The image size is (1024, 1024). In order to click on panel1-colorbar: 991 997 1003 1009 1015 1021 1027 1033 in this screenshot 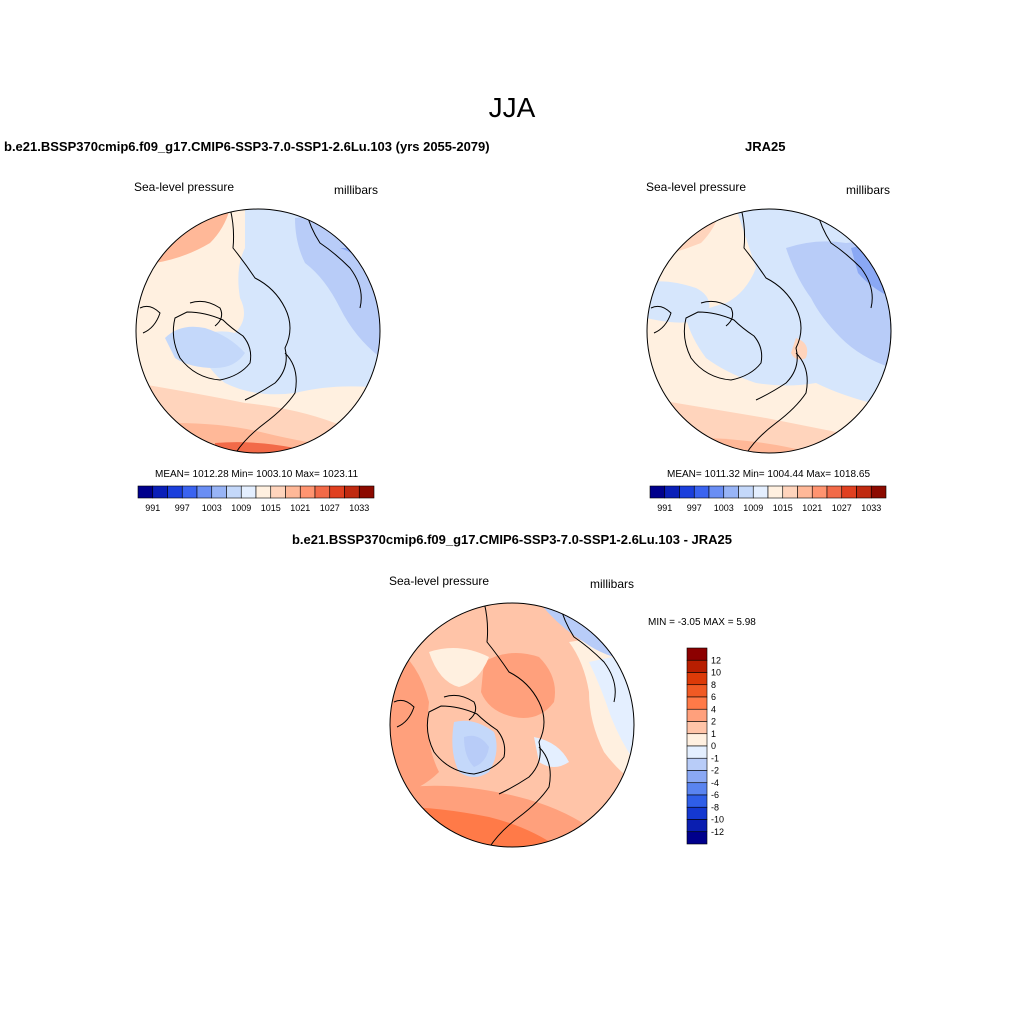, I will do `click(256, 499)`.